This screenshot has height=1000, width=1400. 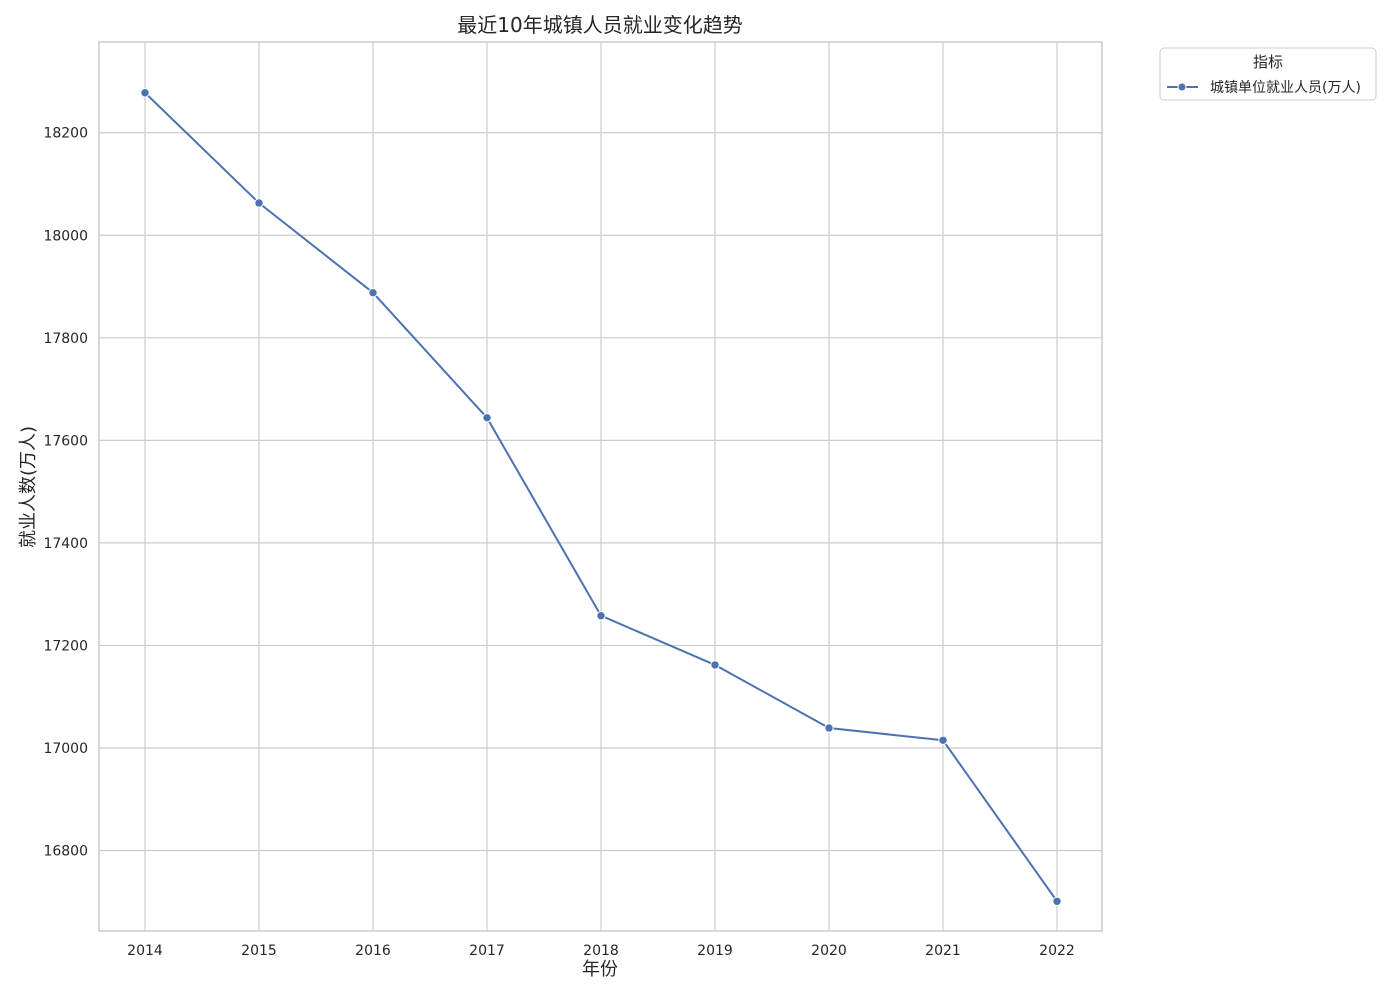 I want to click on y-axis-label: 就业人数(万人), so click(x=28, y=487).